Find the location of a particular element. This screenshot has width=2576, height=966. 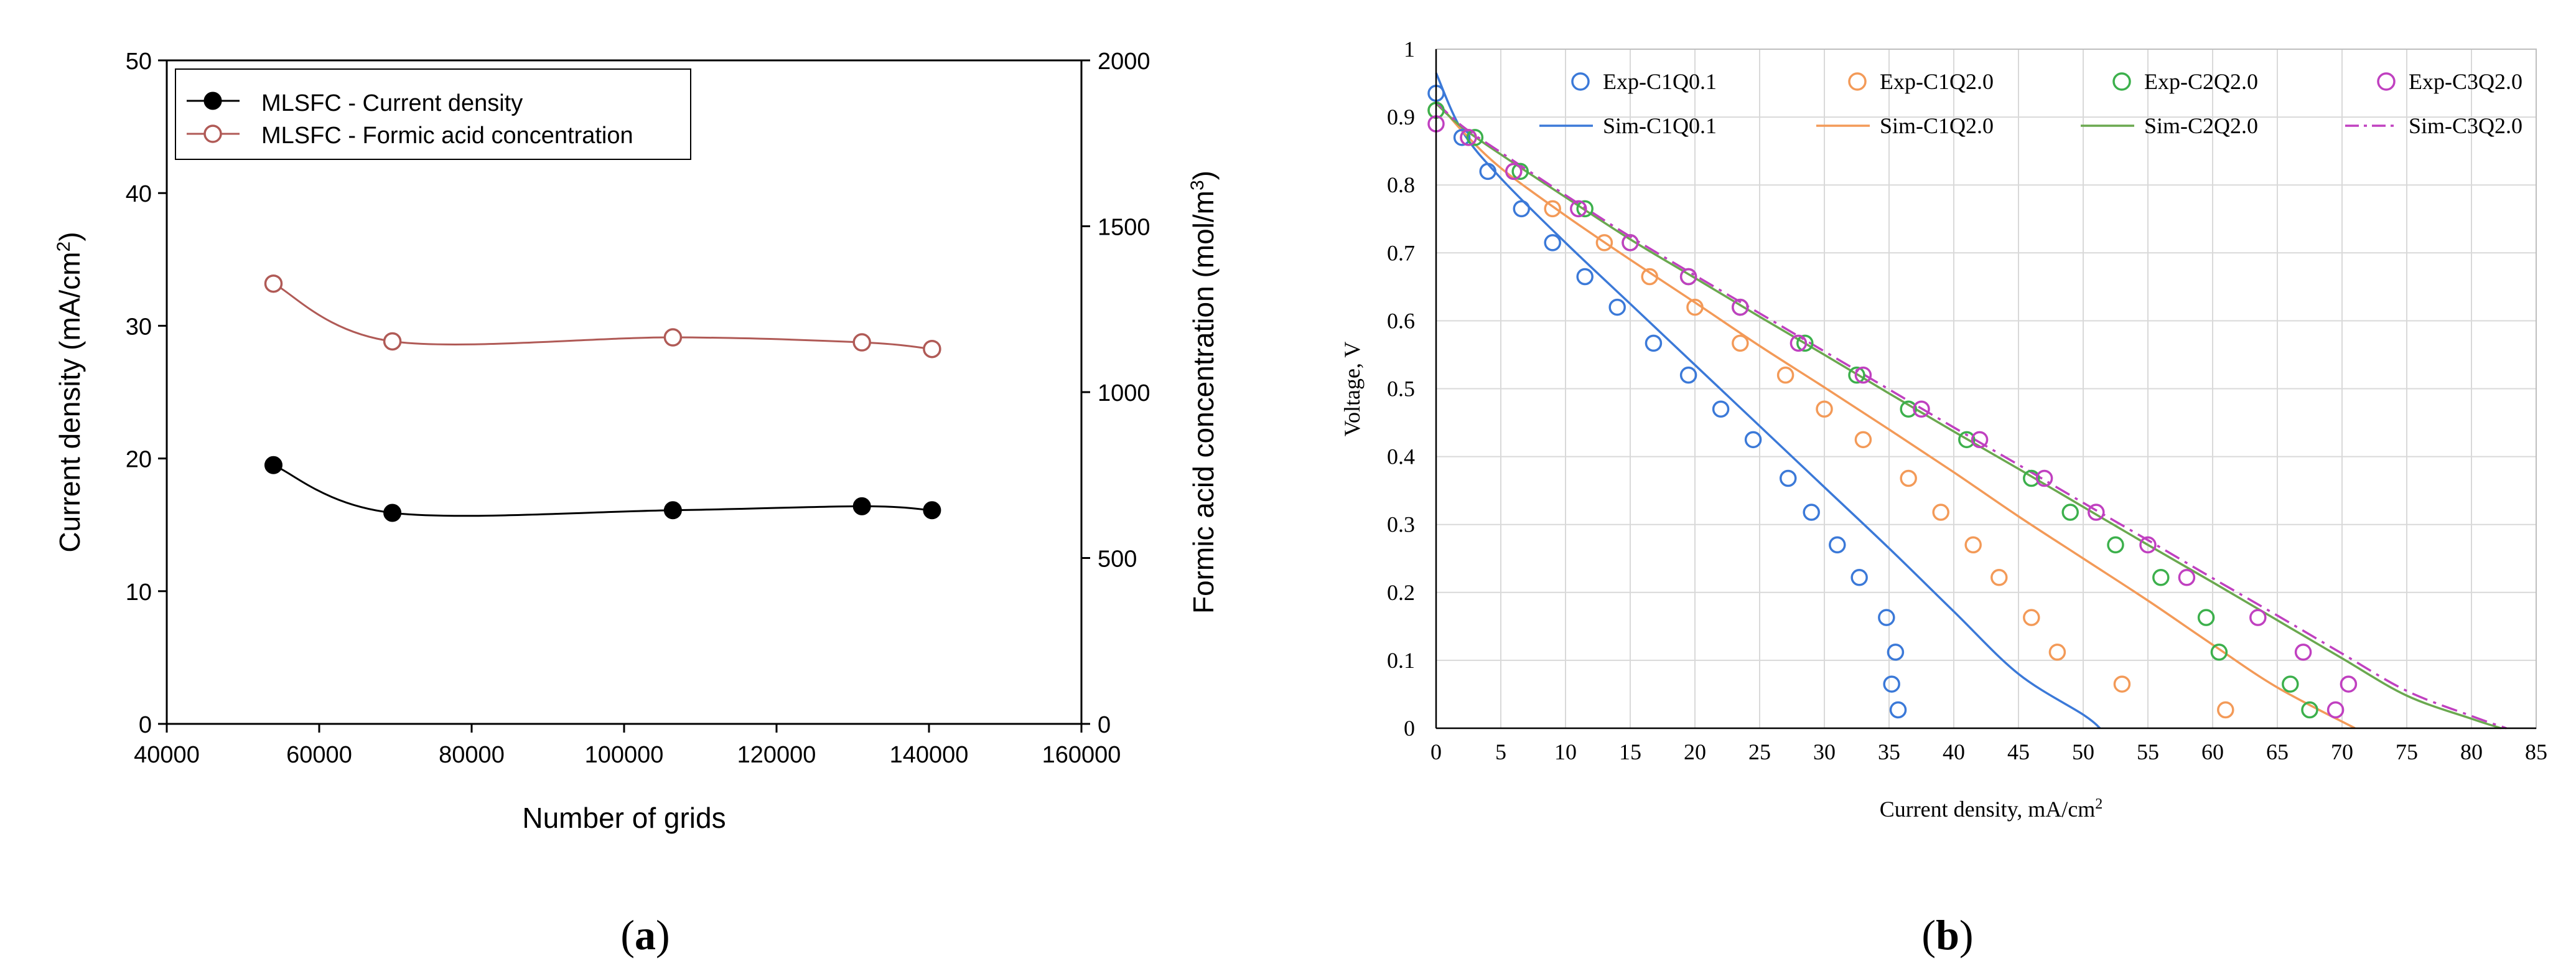

panel-b-x-tick-label: 40 is located at coordinates (1954, 751).